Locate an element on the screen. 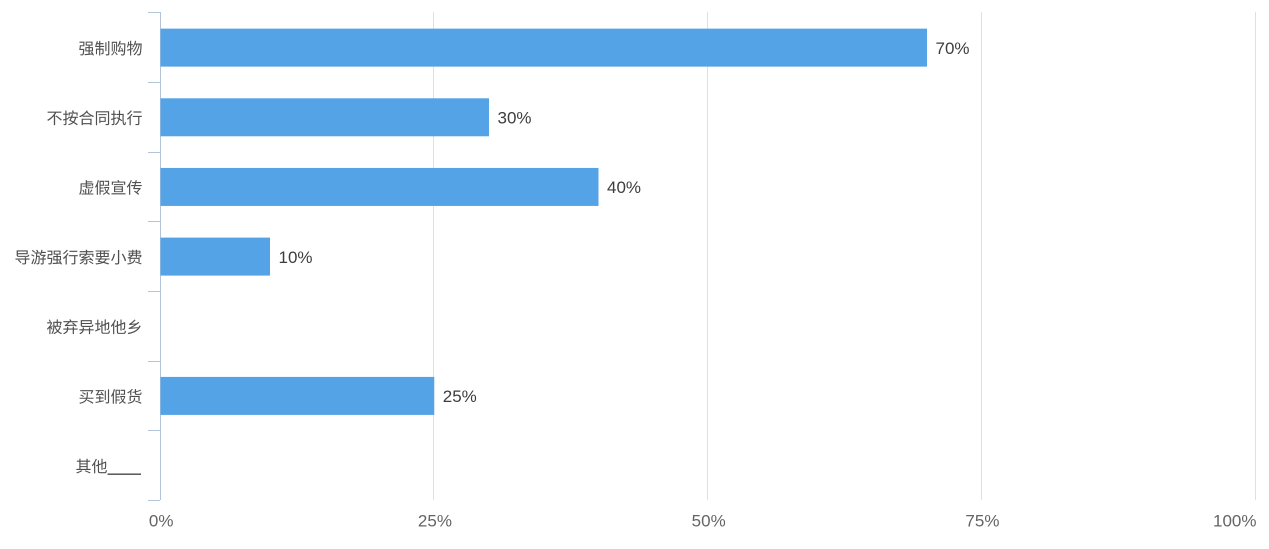 Image resolution: width=1269 pixels, height=549 pixels. svg-text: 100% is located at coordinates (1234, 521).